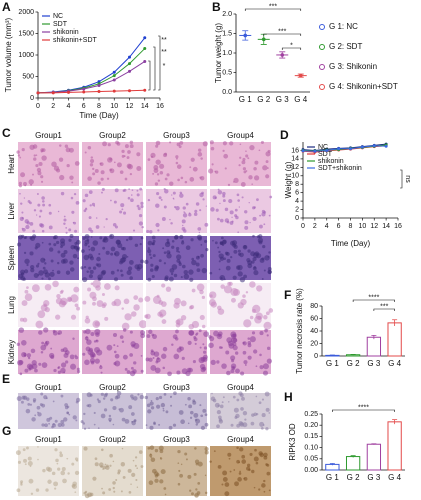 The height and width of the screenshot is (500, 421). Describe the element at coordinates (322, 27) in the screenshot. I see `legend-swatch` at that location.